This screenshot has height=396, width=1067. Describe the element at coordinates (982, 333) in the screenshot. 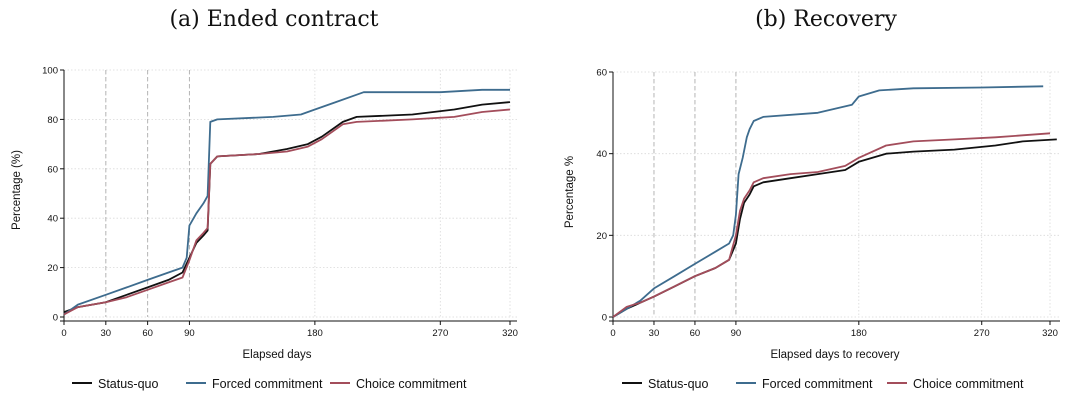

I see `panel-b-x-tick-label: 270` at that location.